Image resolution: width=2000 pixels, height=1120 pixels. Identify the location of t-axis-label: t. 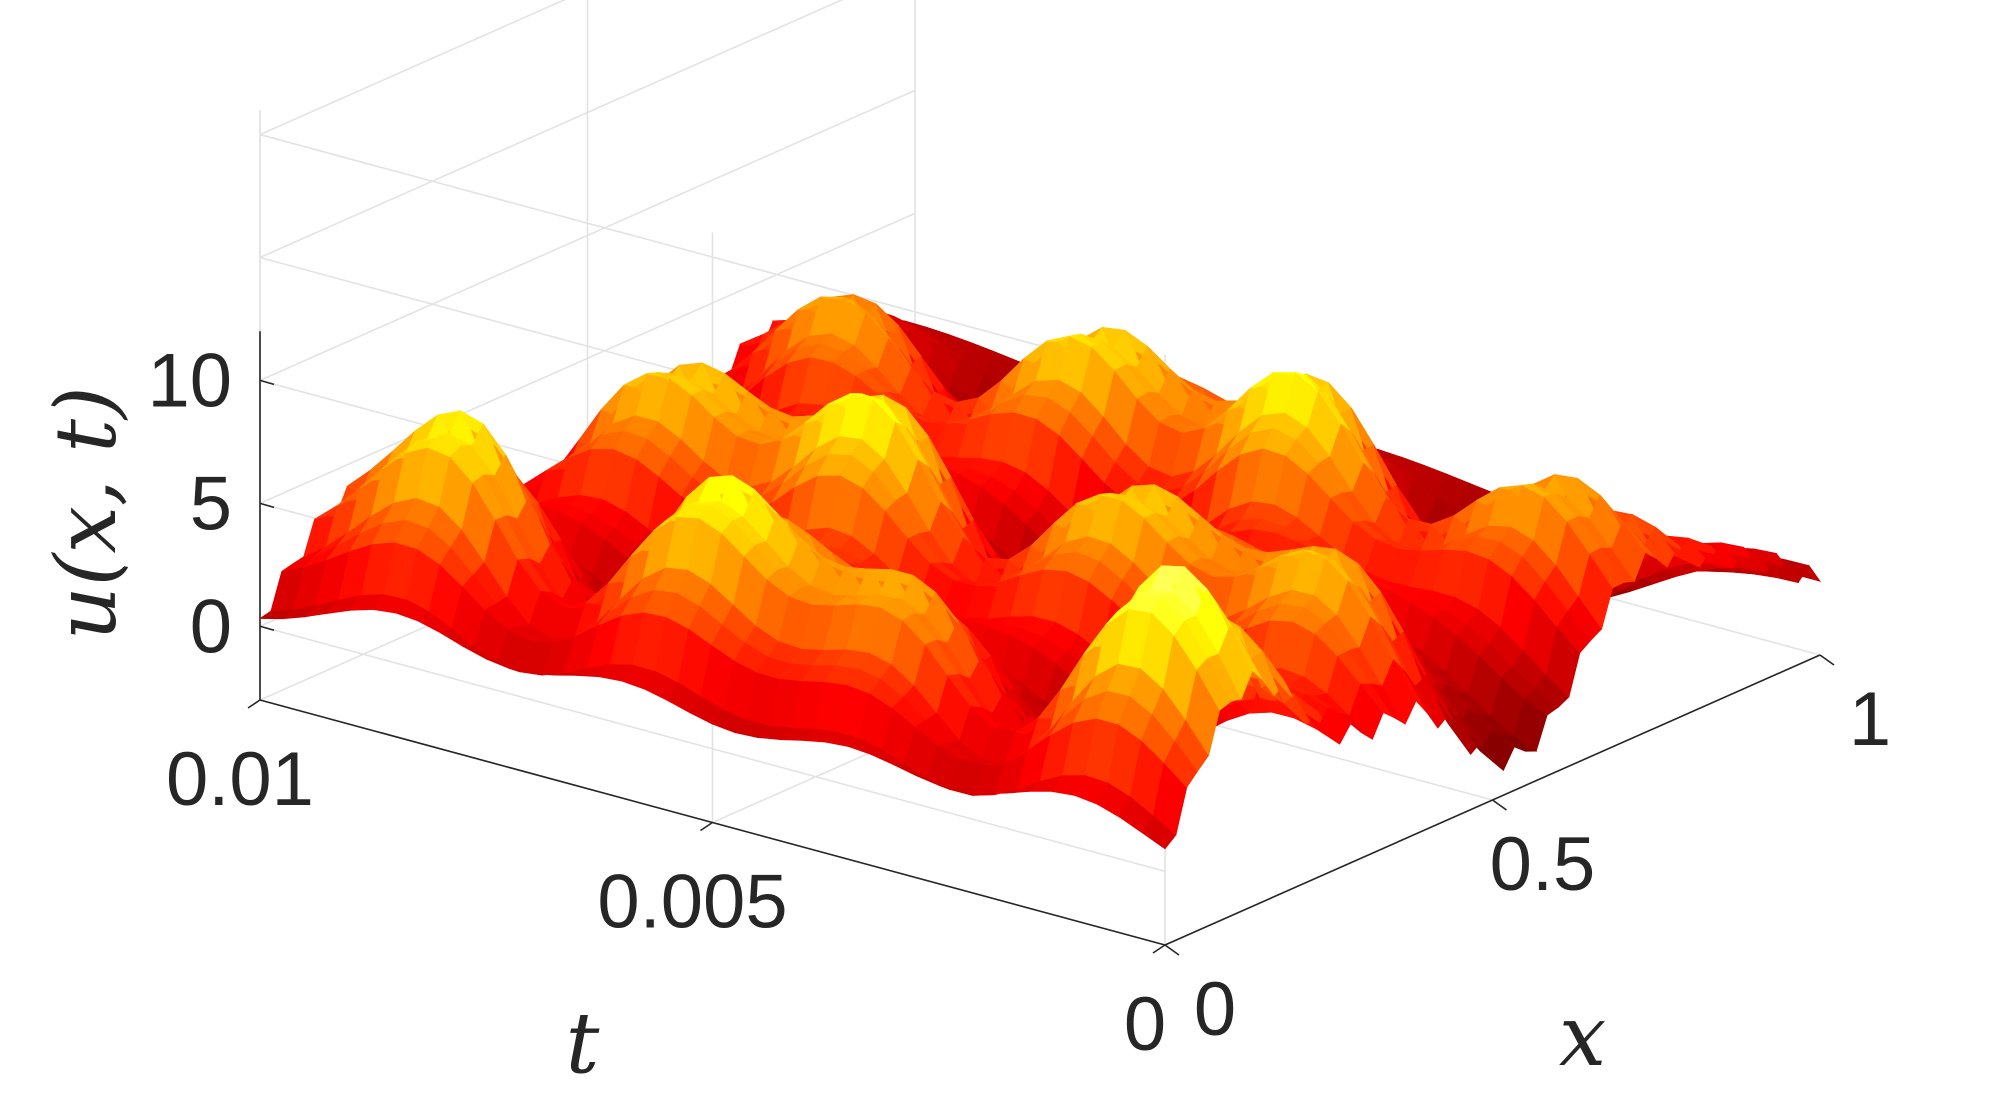
(583, 1044).